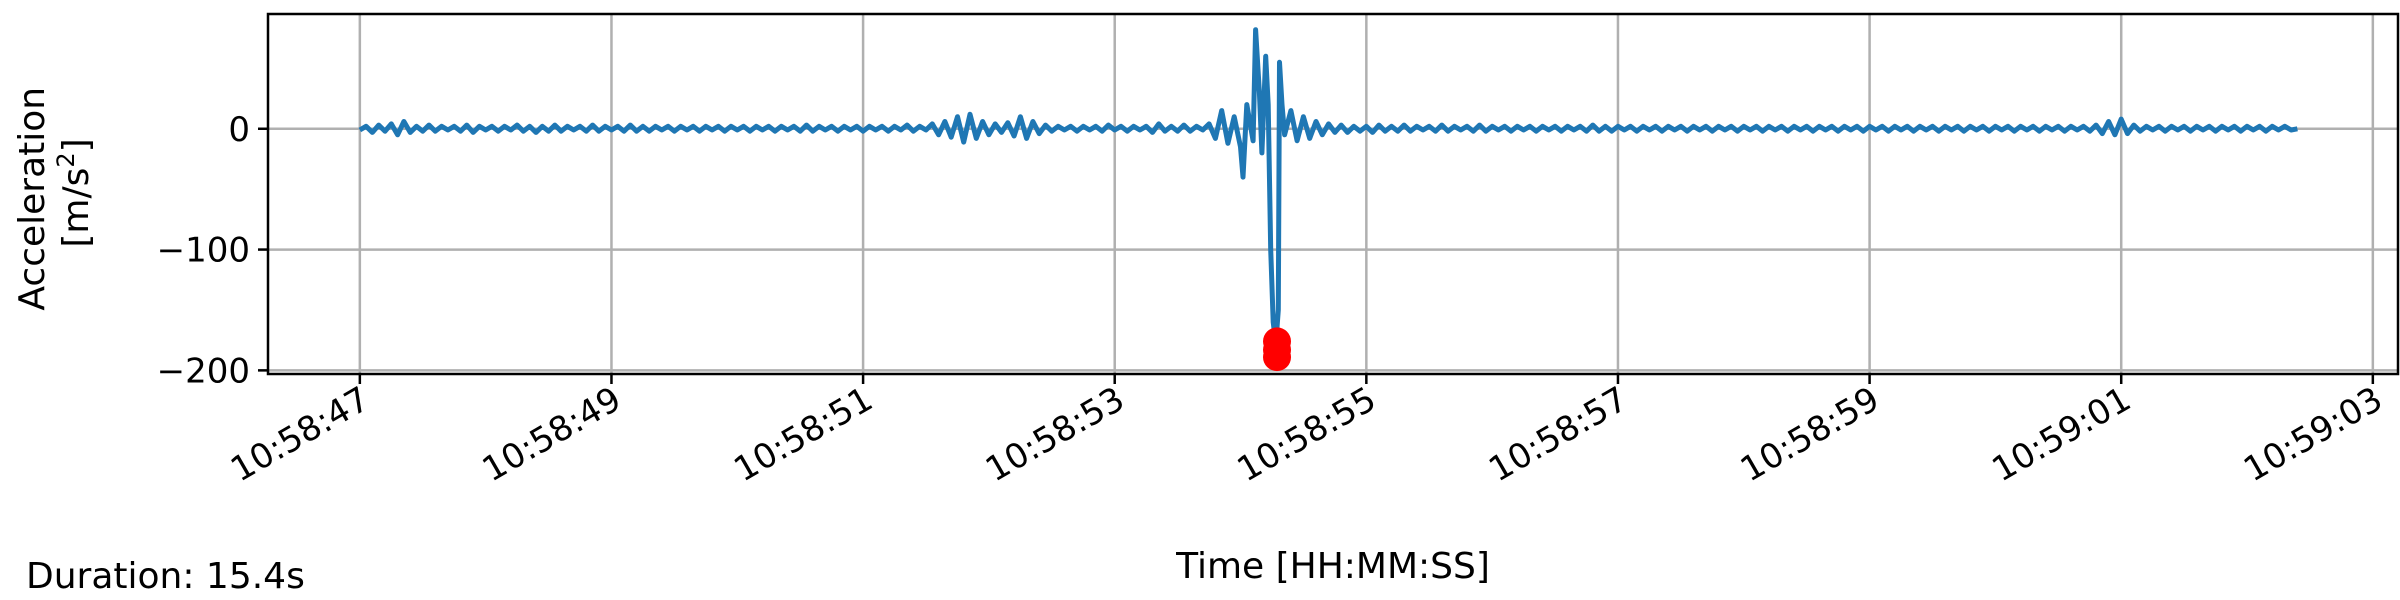 This screenshot has height=600, width=2400. What do you see at coordinates (76, 145) in the screenshot?
I see `y-axis-label-line2-suffix: ]` at bounding box center [76, 145].